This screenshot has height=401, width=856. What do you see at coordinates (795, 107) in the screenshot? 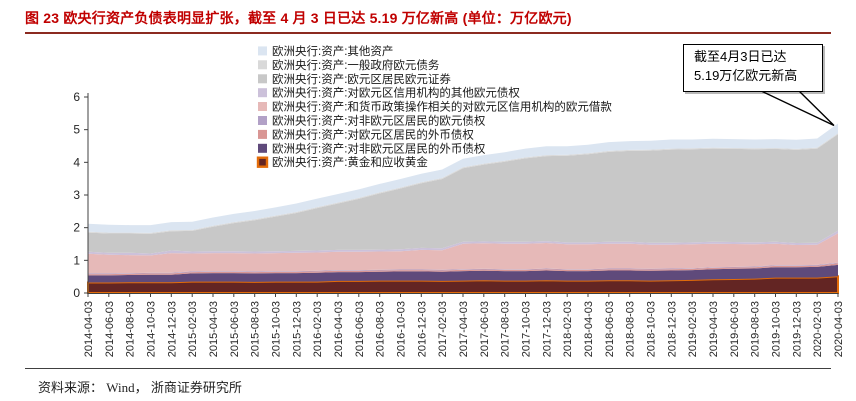
I see `callout-wedge` at bounding box center [795, 107].